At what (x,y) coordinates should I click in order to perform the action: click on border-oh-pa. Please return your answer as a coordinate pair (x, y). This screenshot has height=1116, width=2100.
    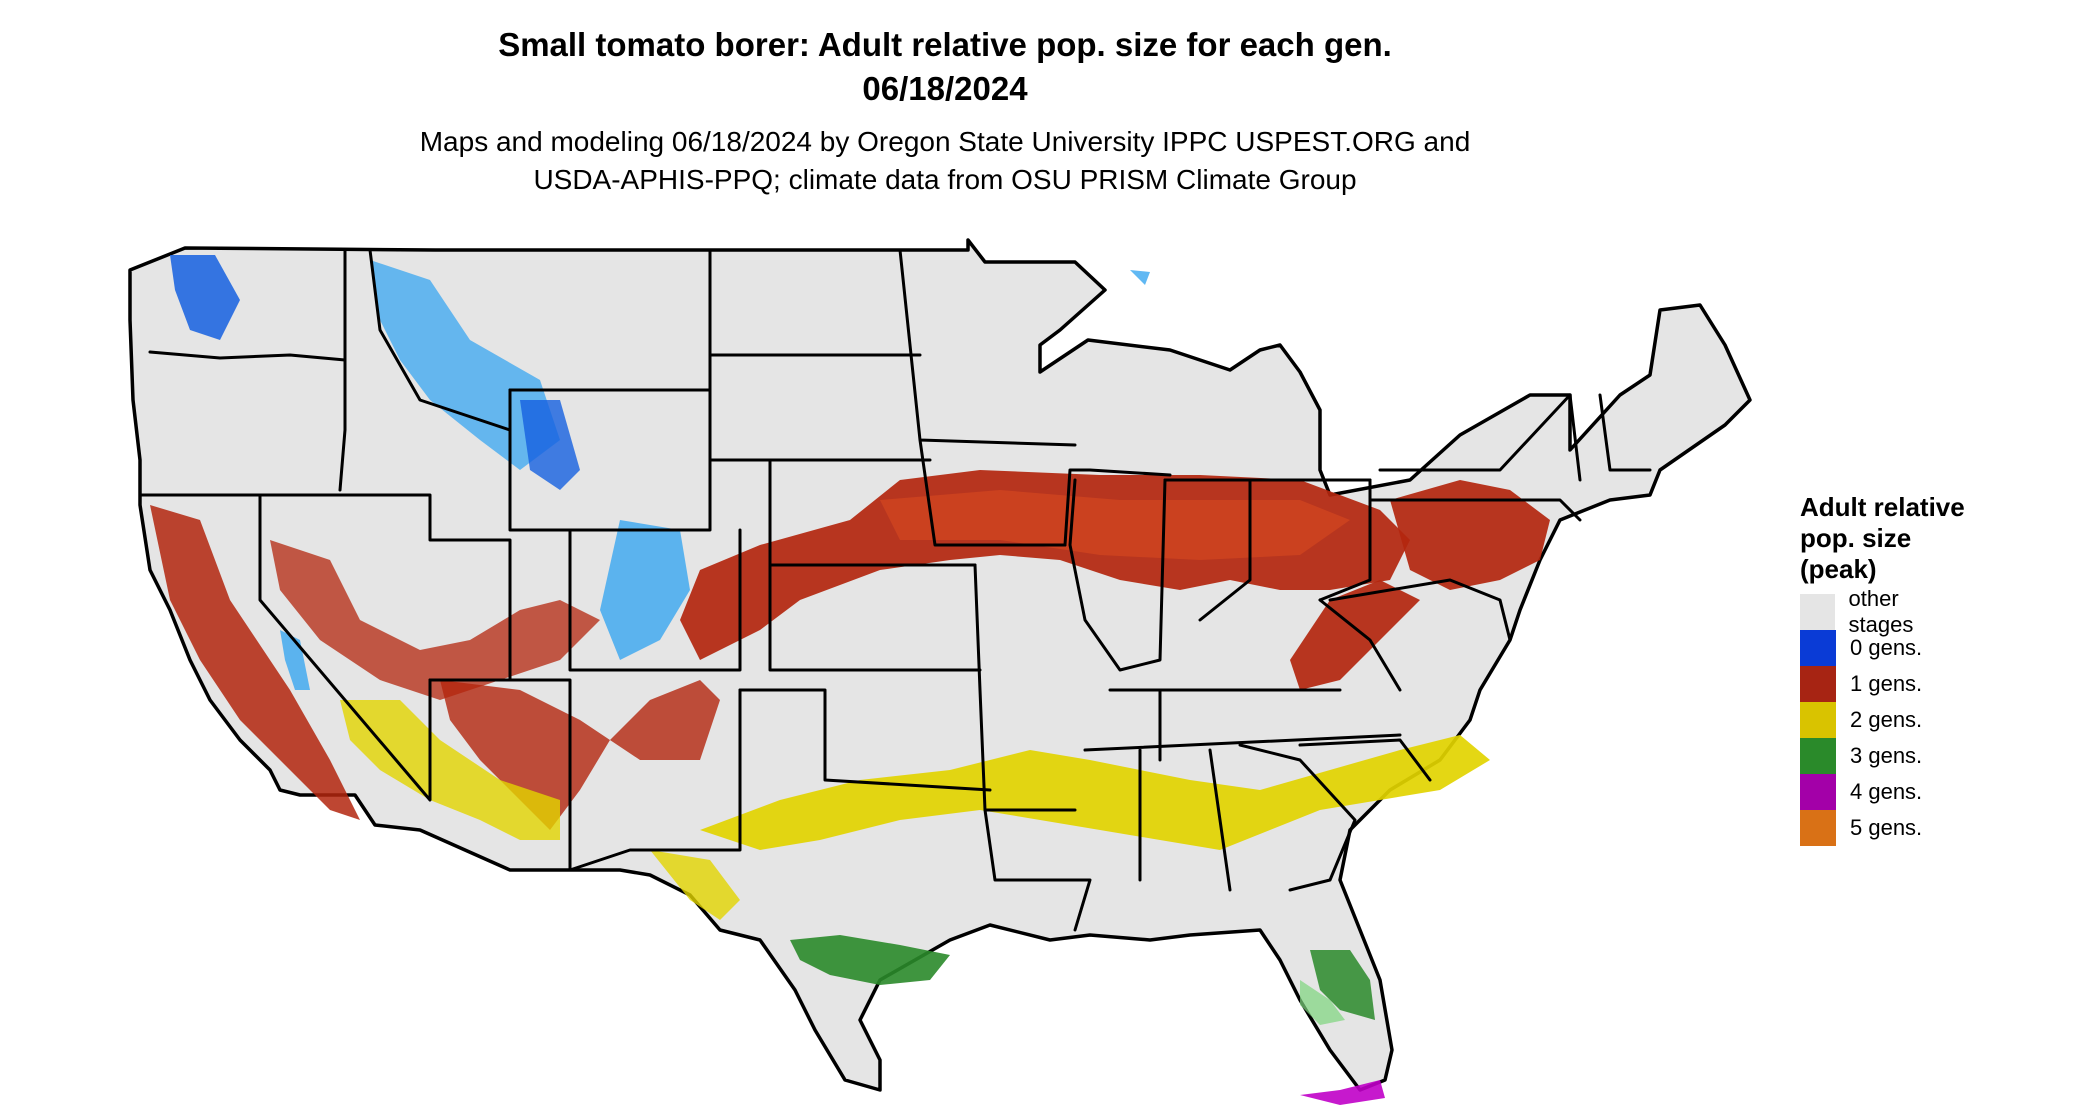
    Looking at the image, I should click on (1310, 540).